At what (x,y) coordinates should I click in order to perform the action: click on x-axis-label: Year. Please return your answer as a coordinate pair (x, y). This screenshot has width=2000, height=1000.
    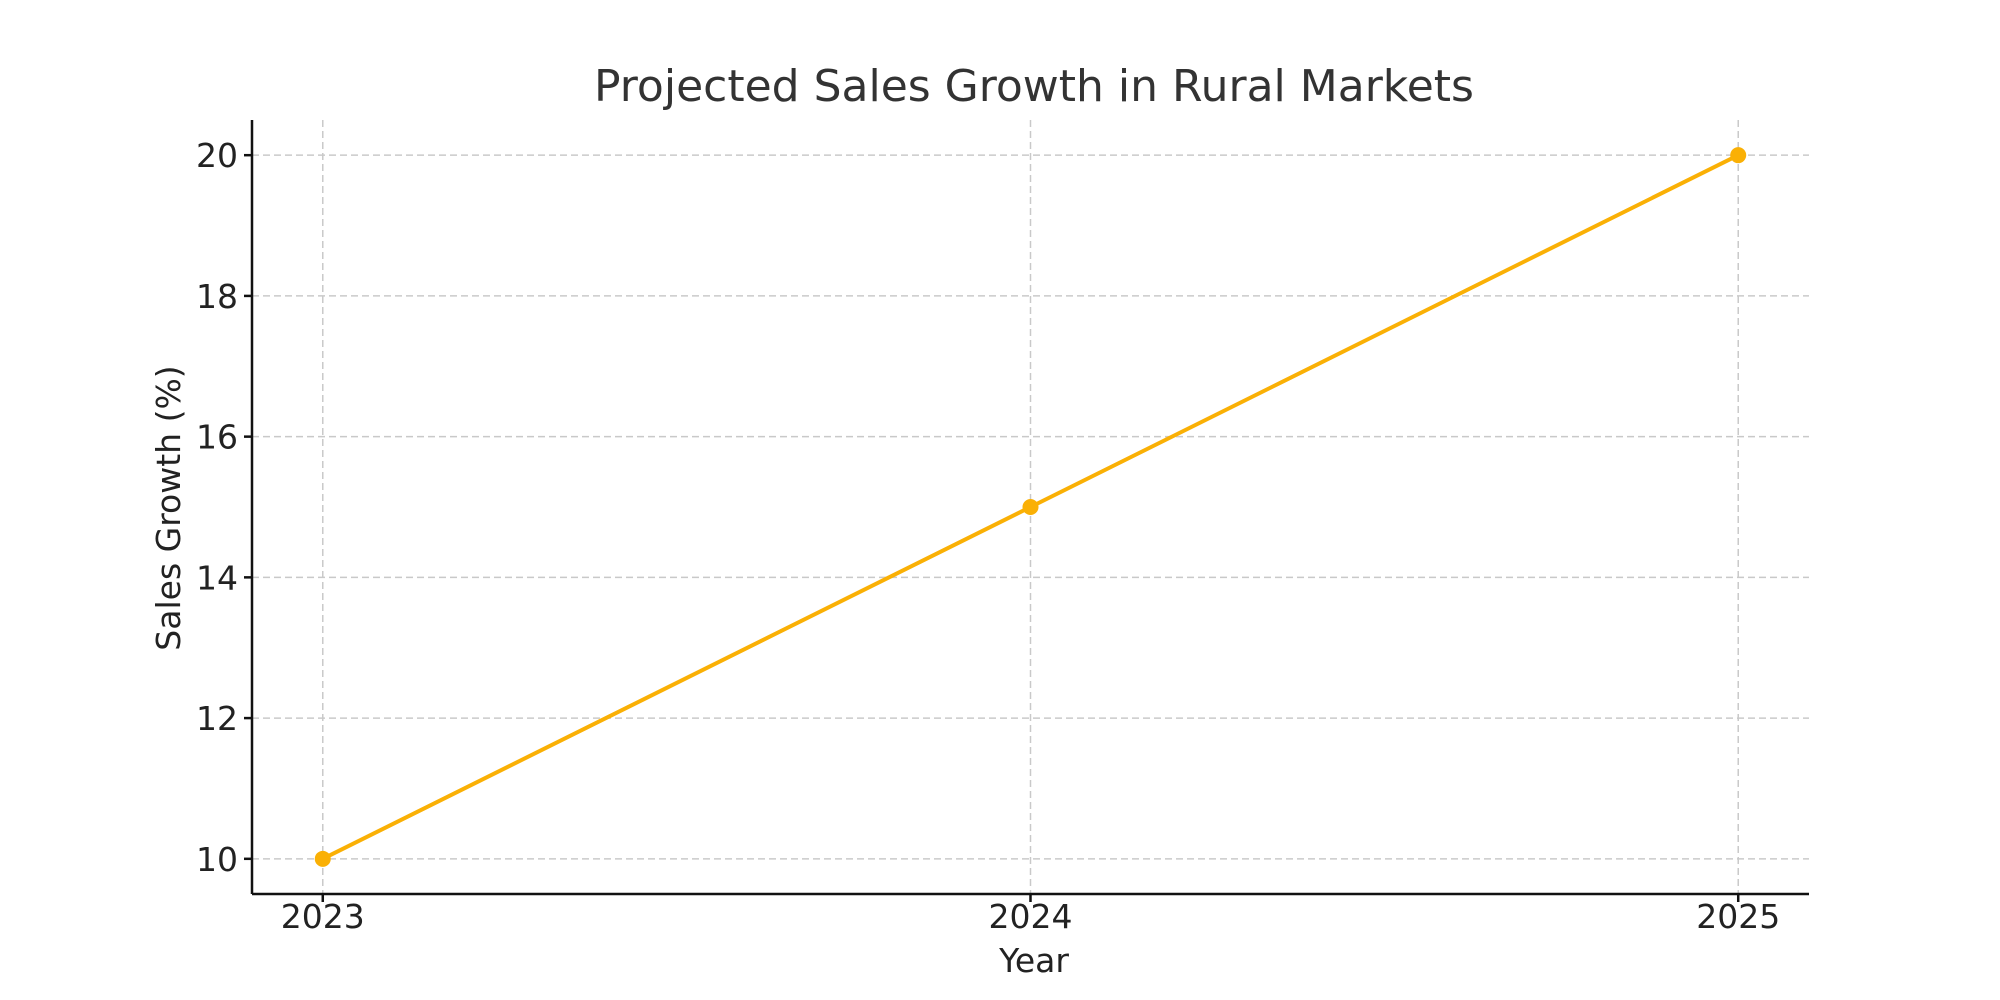
    Looking at the image, I should click on (1033, 960).